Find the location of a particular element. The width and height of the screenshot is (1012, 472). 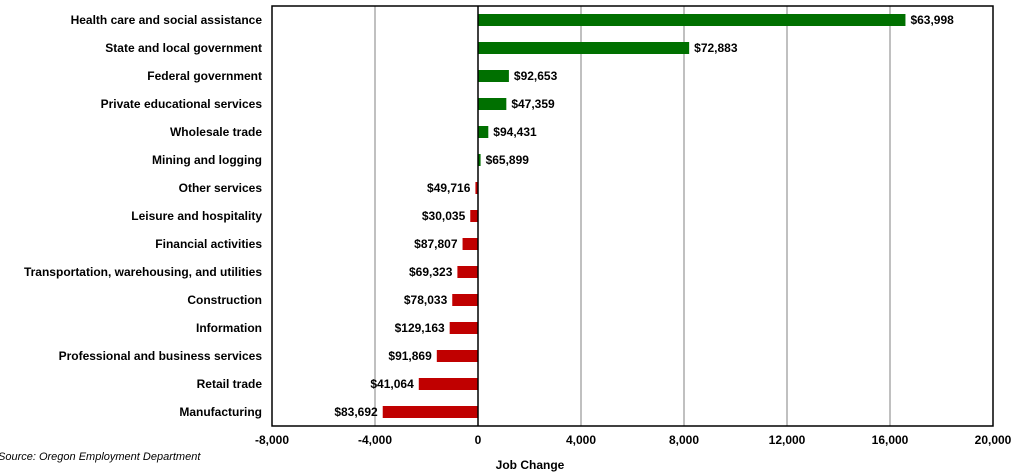

category-label: Mining and logging is located at coordinates (207, 160).